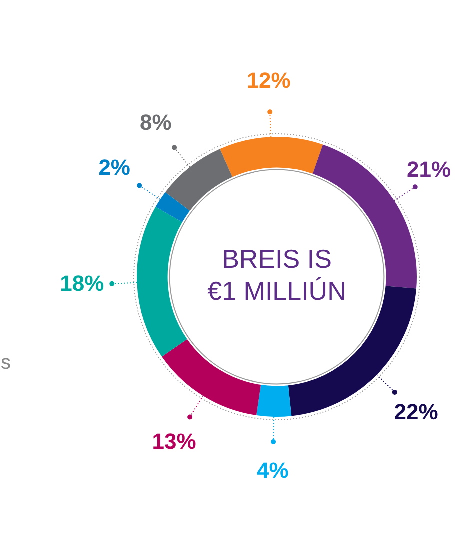  What do you see at coordinates (82, 283) in the screenshot?
I see `data-label: 18%` at bounding box center [82, 283].